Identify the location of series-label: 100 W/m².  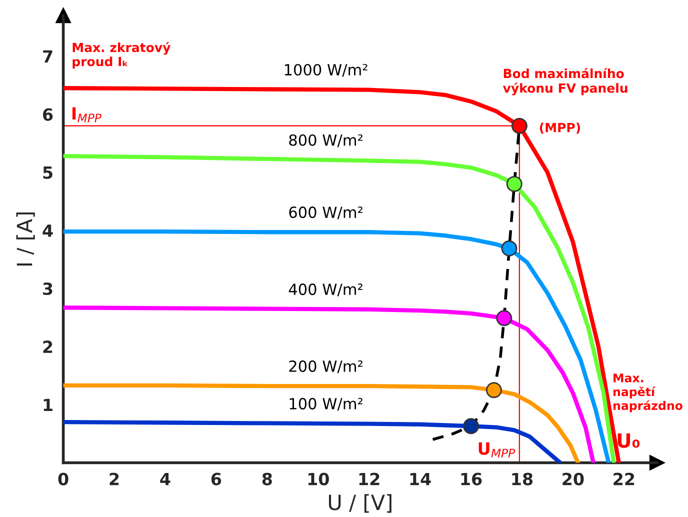
(326, 404).